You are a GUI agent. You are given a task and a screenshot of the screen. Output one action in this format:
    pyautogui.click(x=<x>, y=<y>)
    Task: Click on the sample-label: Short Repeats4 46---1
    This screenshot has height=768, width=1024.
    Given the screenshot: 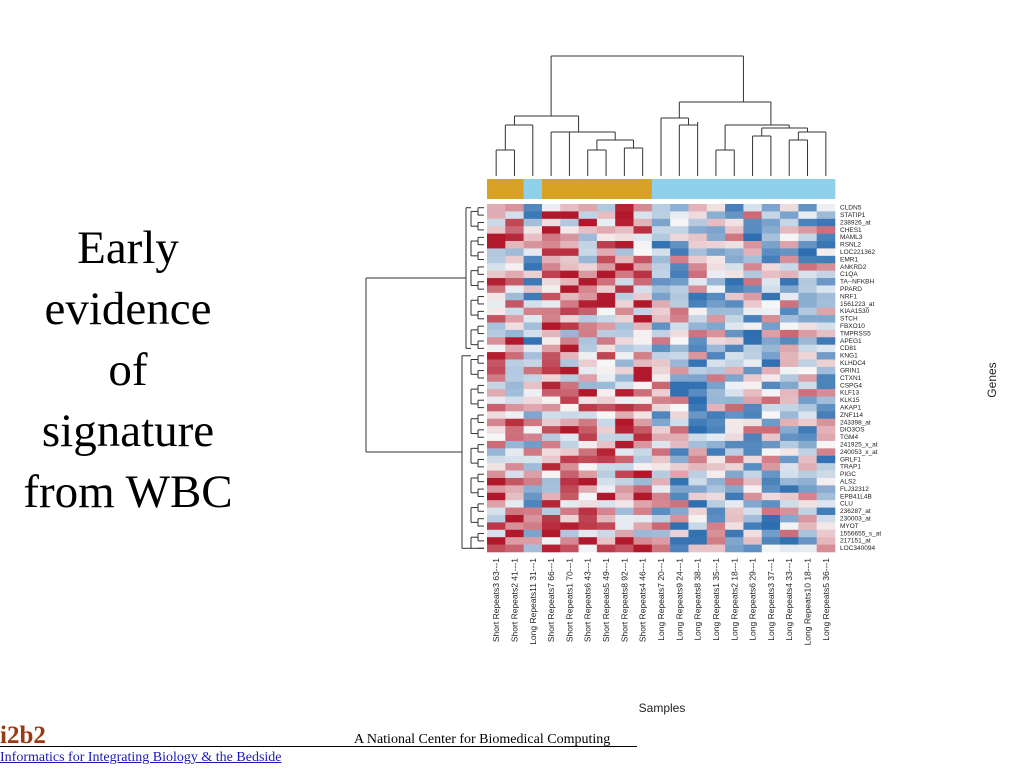 What is the action you would take?
    pyautogui.click(x=643, y=600)
    